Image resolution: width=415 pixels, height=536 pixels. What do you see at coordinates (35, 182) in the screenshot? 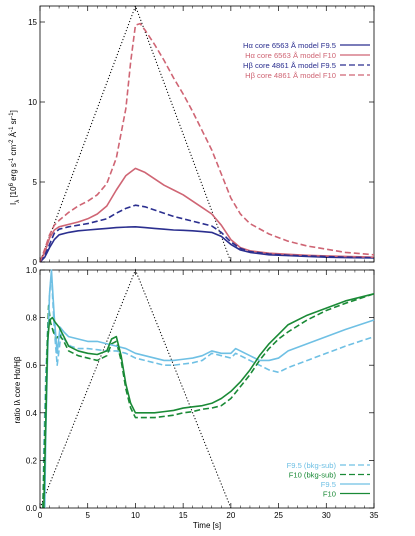
I see `y-tick-label: 5` at bounding box center [35, 182].